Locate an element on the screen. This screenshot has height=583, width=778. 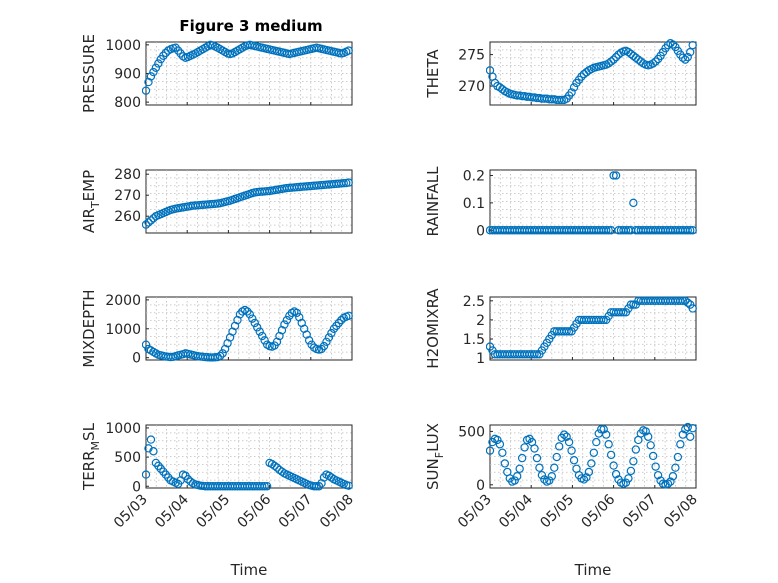
y-axis-label-subscript: M is located at coordinates (95, 446).